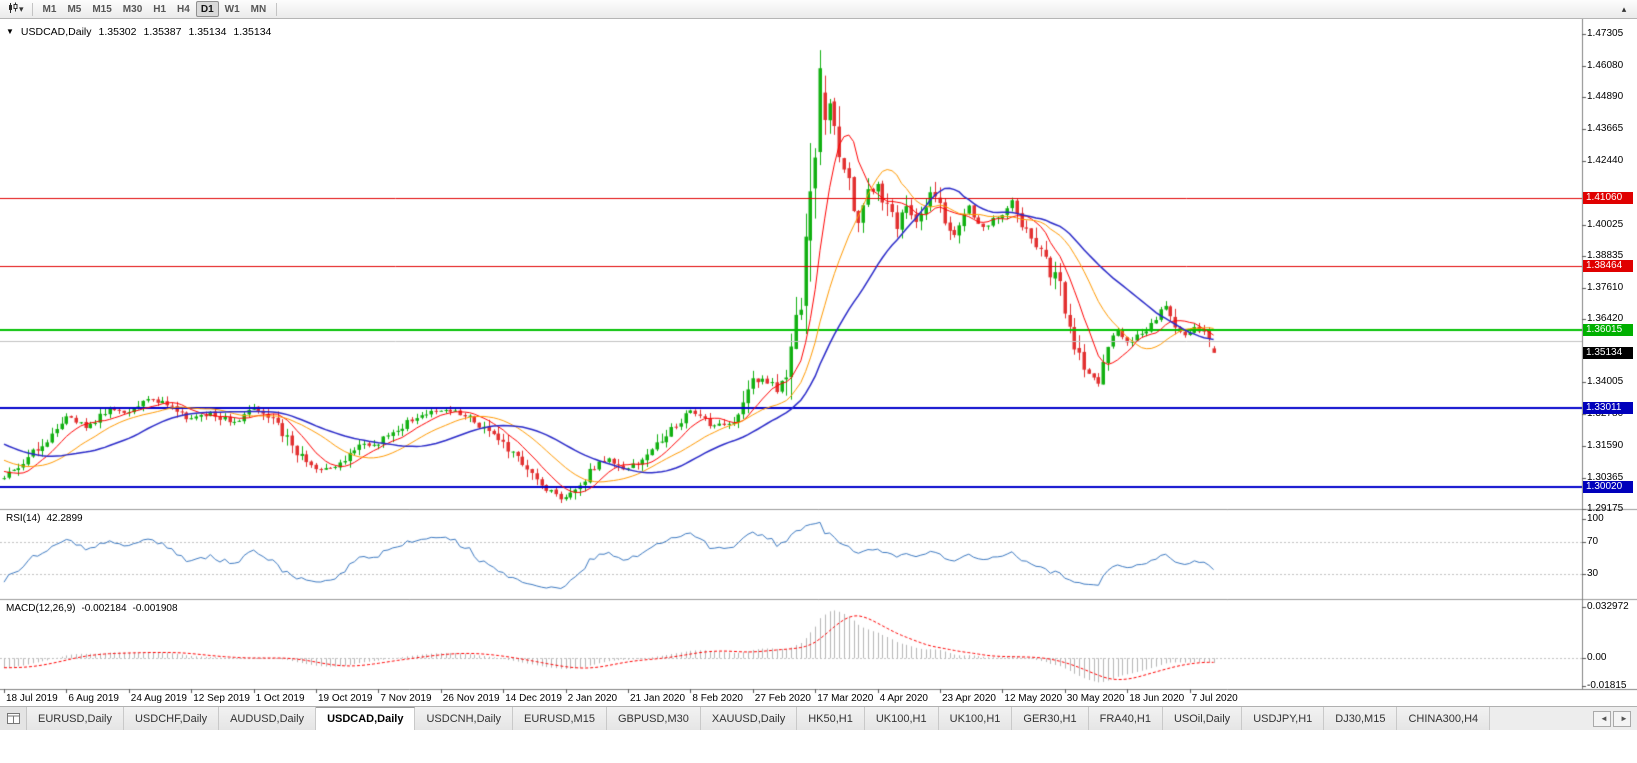 The width and height of the screenshot is (1637, 763). I want to click on rsi-indicator-label: RSI(14) 42.2899, so click(44, 518).